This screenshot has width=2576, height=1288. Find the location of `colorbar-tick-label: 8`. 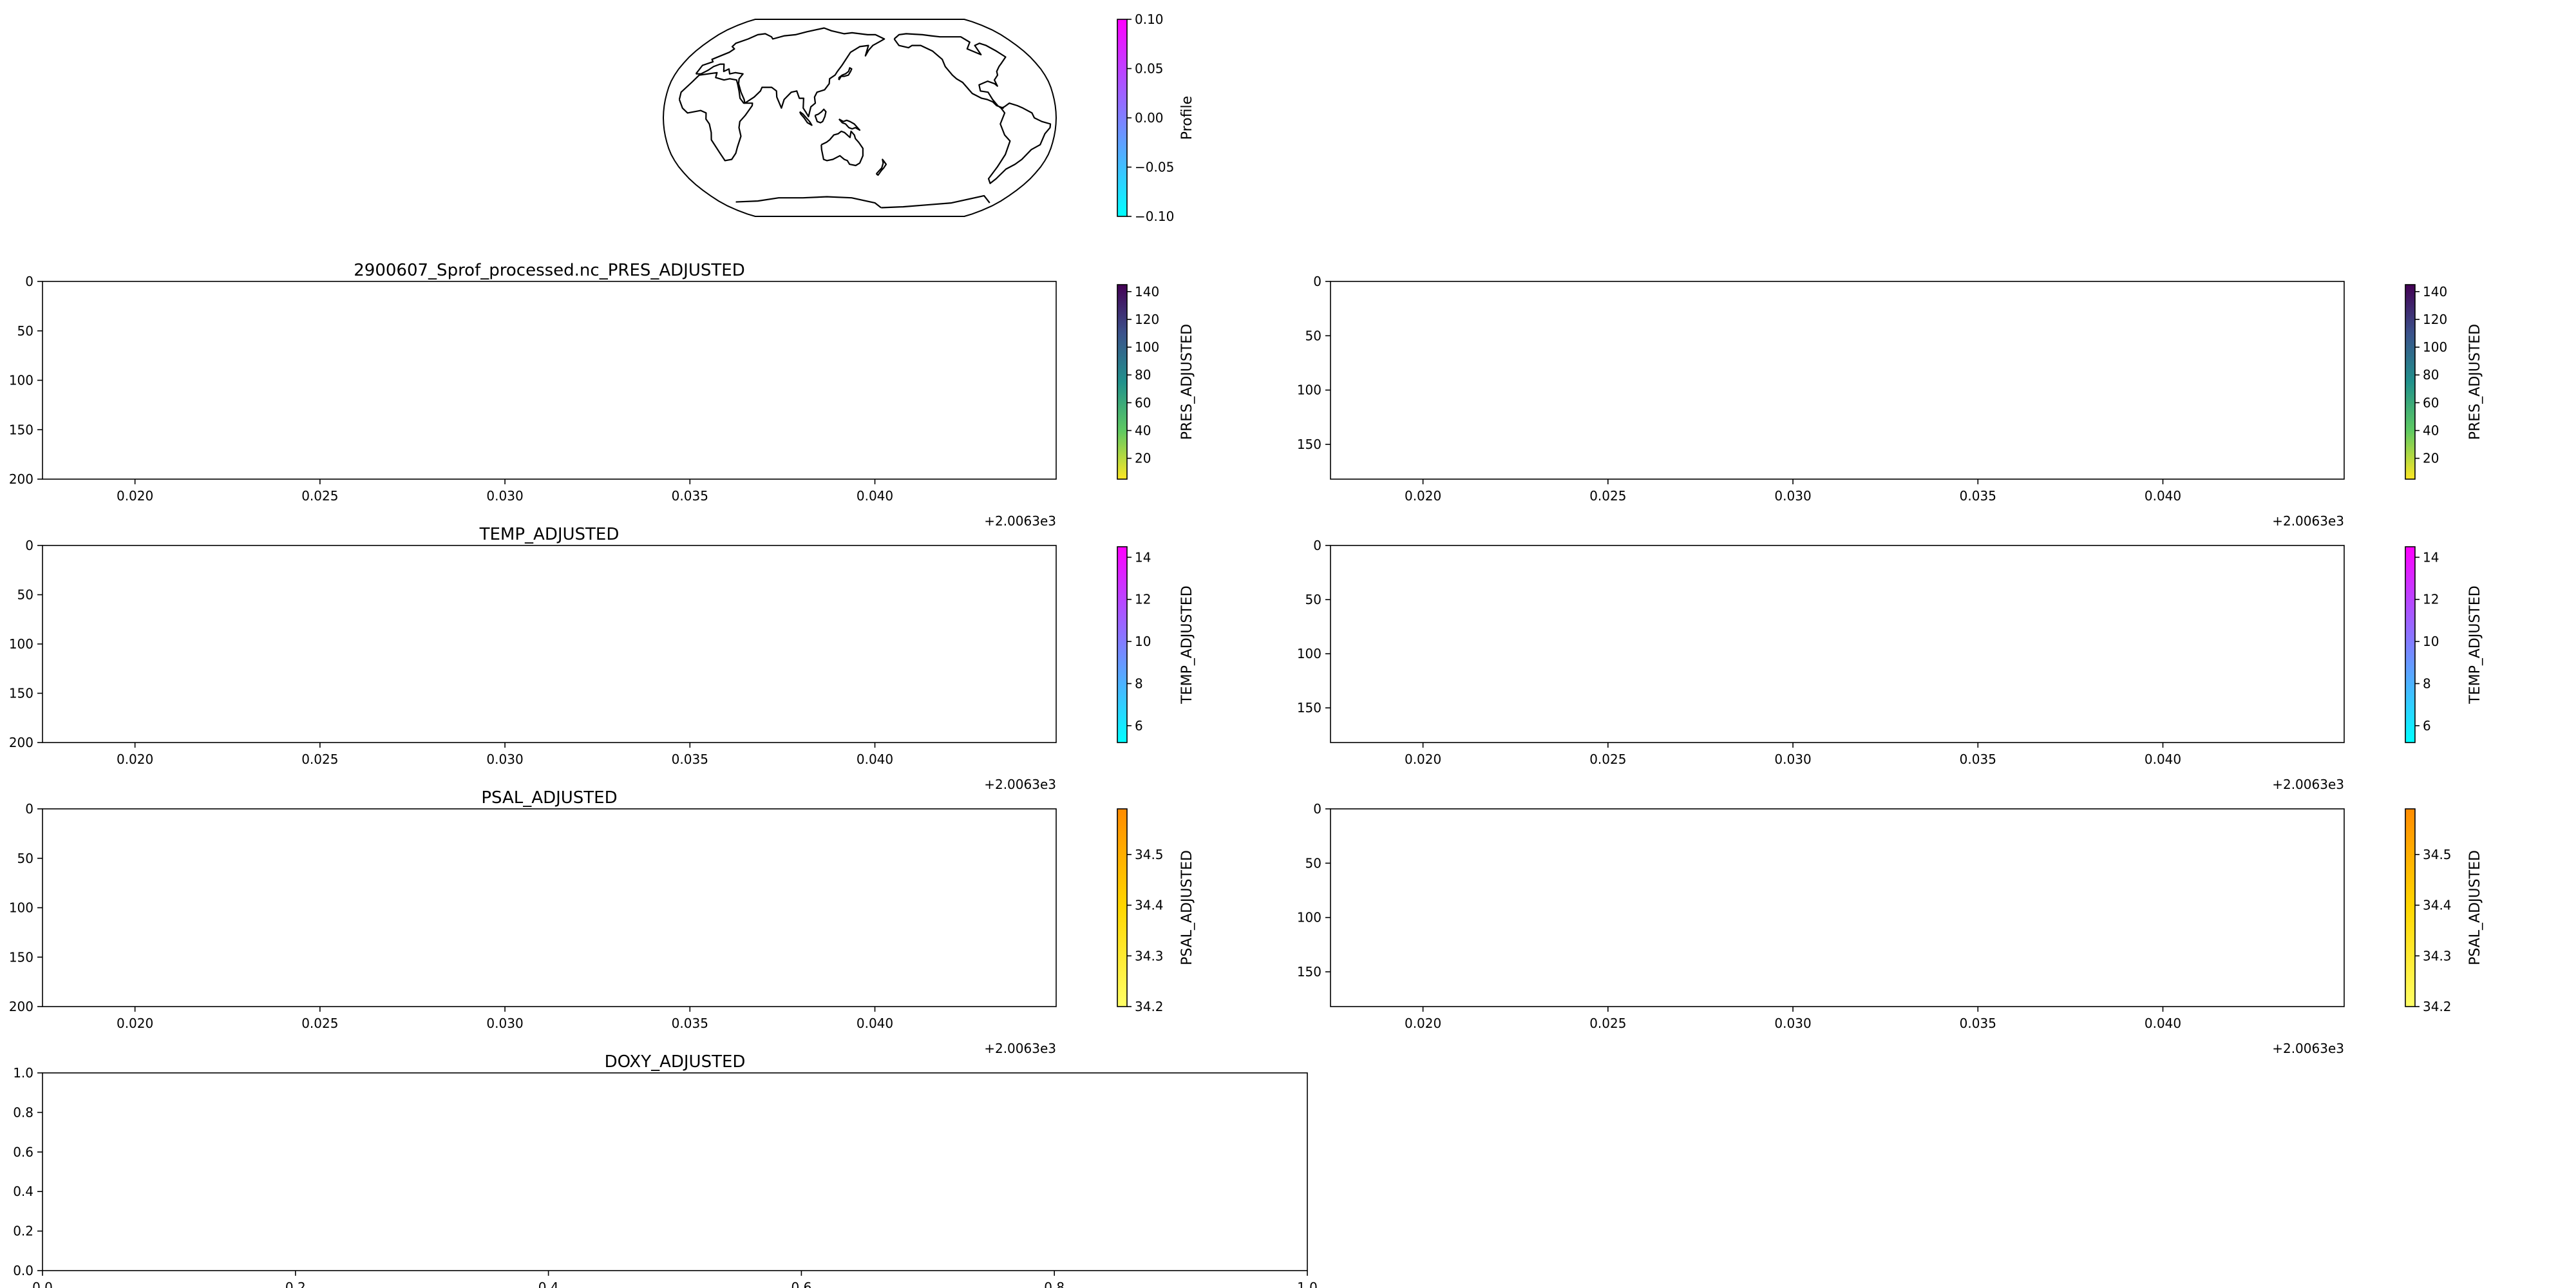

colorbar-tick-label: 8 is located at coordinates (1139, 684).